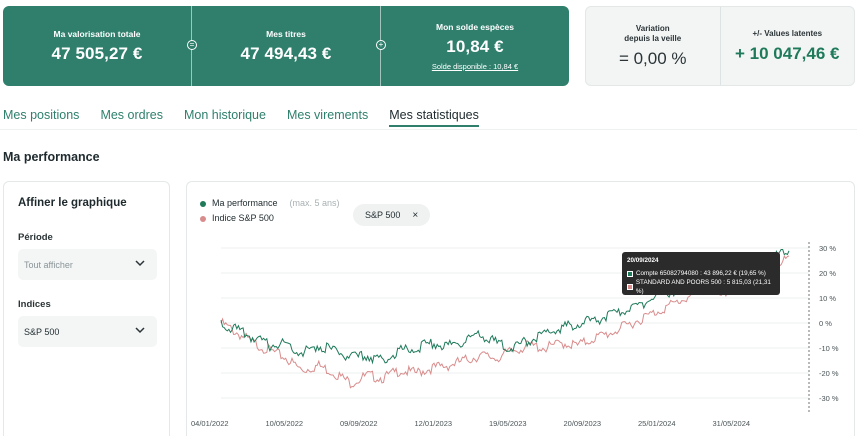 The width and height of the screenshot is (857, 436). What do you see at coordinates (475, 66) in the screenshot?
I see `available-balance-link: Solde disponible : 10,84 €` at bounding box center [475, 66].